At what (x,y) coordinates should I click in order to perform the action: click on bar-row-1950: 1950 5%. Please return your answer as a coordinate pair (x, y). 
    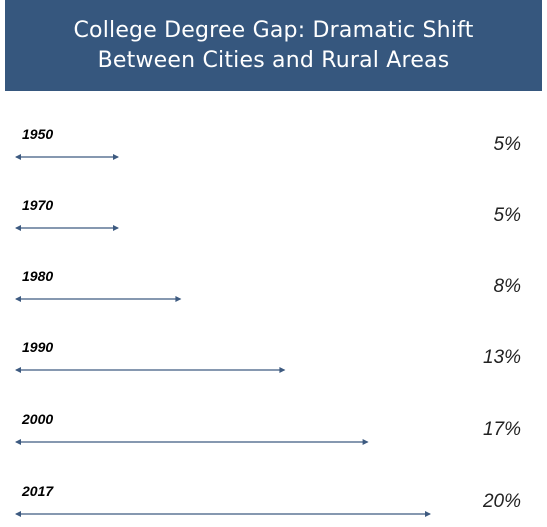
    Looking at the image, I should click on (268, 143).